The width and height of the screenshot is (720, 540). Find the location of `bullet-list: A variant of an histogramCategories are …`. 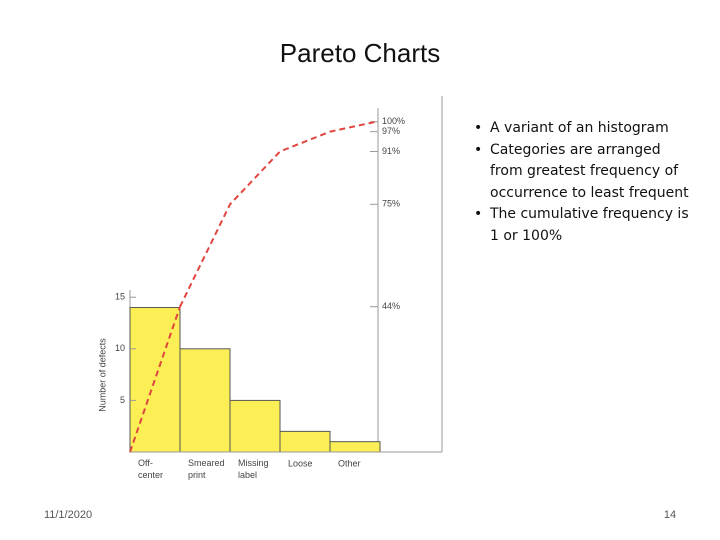

bullet-list: A variant of an histogramCategories are … is located at coordinates (585, 182).